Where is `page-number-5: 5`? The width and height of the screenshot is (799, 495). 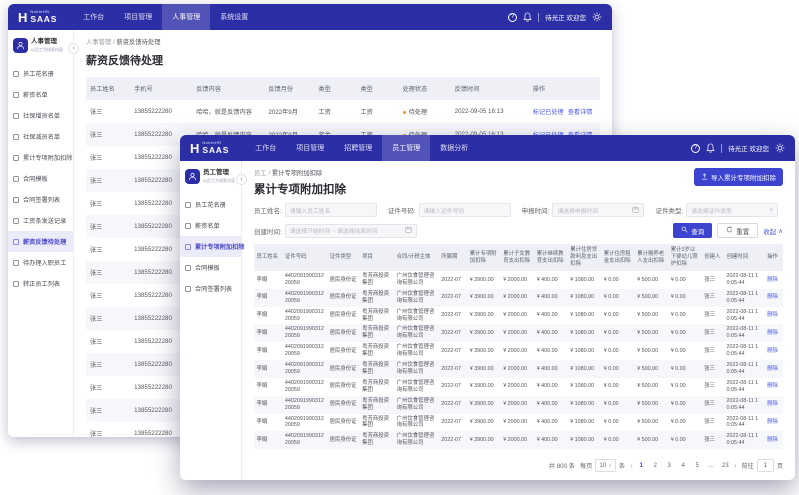
page-number-5: 5 is located at coordinates (697, 465).